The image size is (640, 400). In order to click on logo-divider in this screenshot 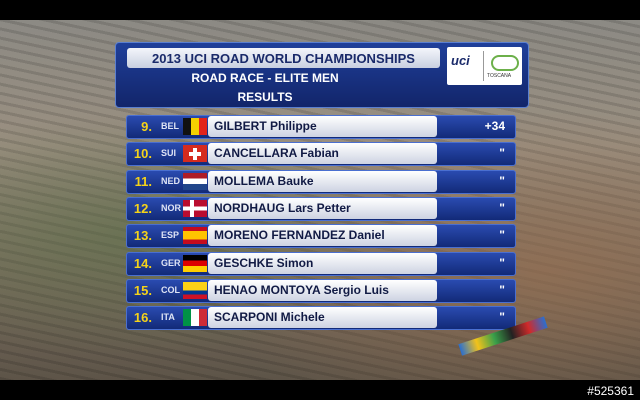, I will do `click(483, 66)`.